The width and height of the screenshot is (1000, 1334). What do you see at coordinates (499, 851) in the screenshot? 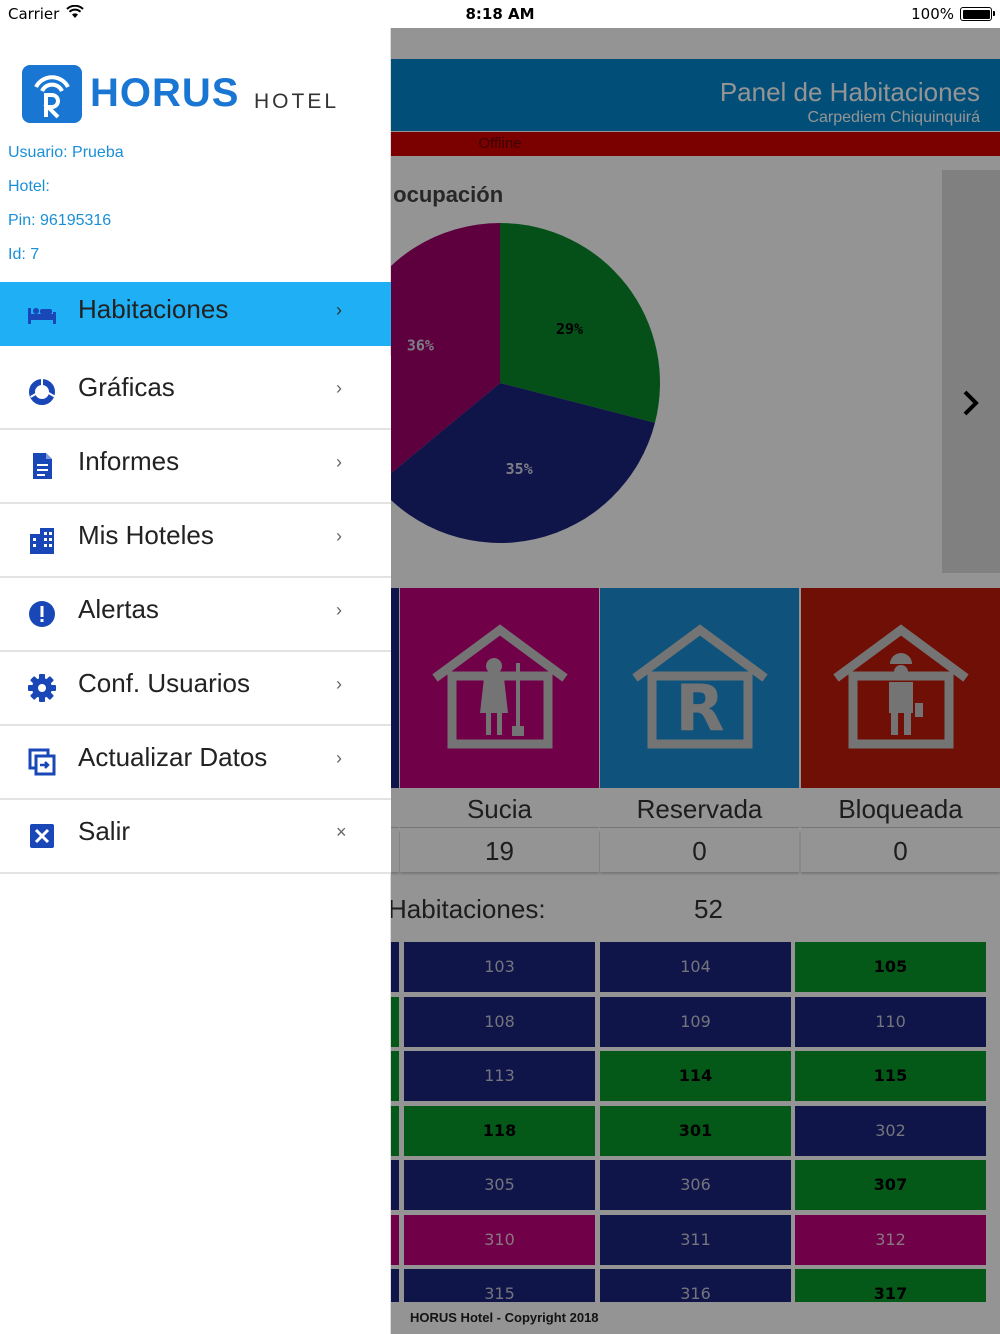
I see `tile-count: 19` at bounding box center [499, 851].